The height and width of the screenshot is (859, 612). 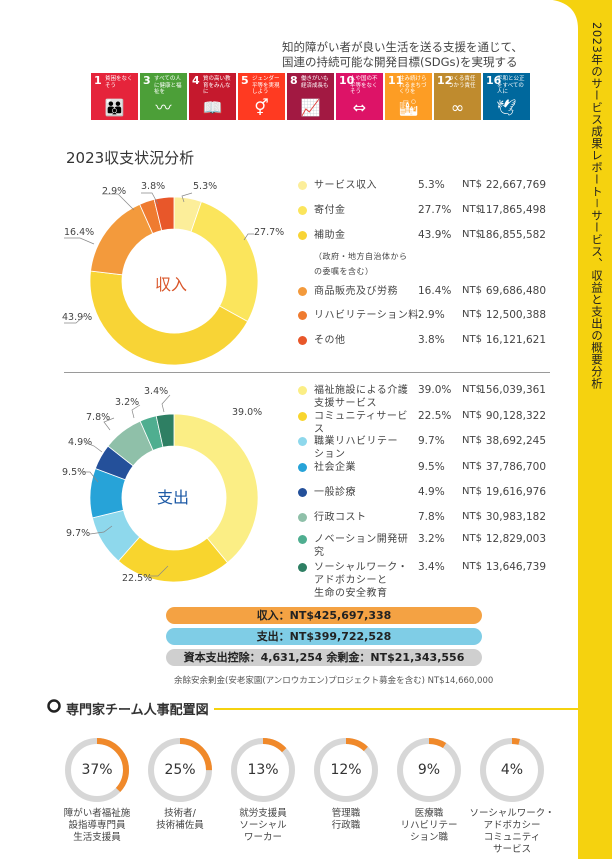 I want to click on income-slice, so click(x=164, y=213).